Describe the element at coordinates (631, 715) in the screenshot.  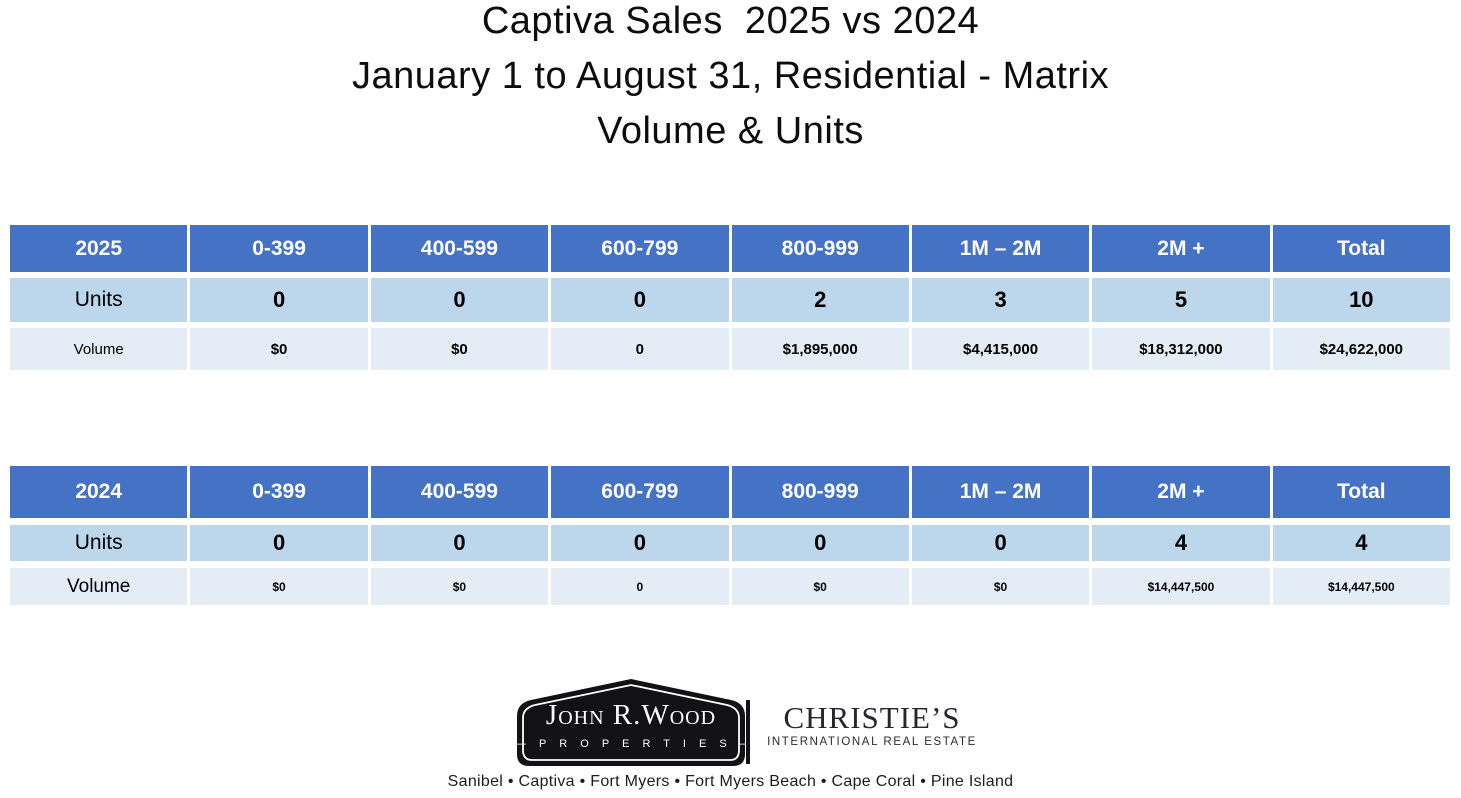
I see `john-r-wood-wordmark: John R.Wood` at that location.